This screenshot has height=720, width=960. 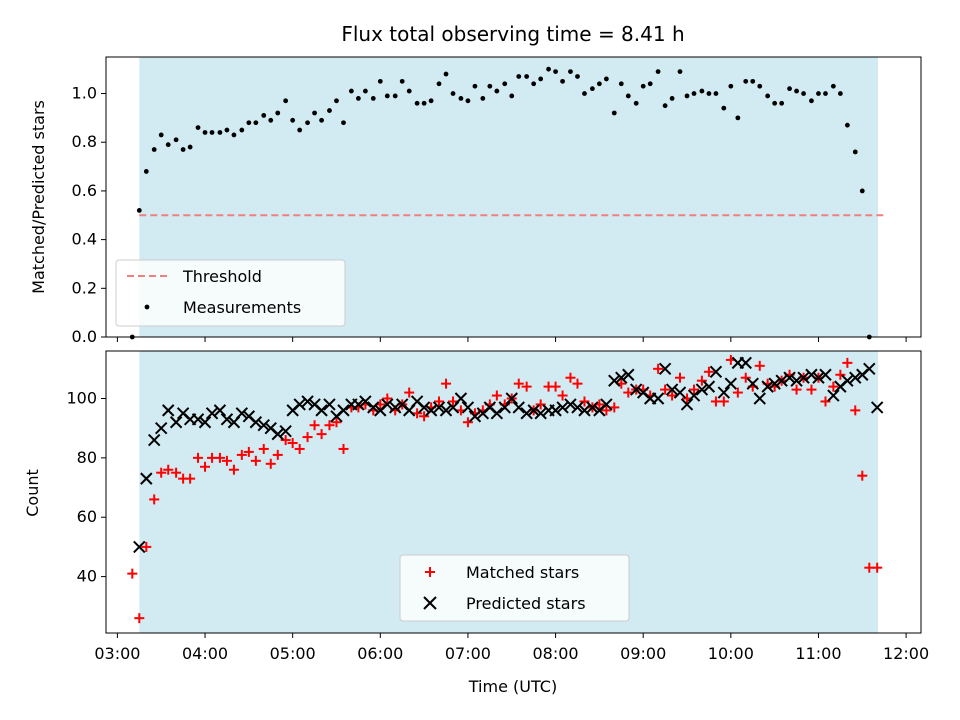 What do you see at coordinates (84, 190) in the screenshot?
I see `y-tick-label: 0.6` at bounding box center [84, 190].